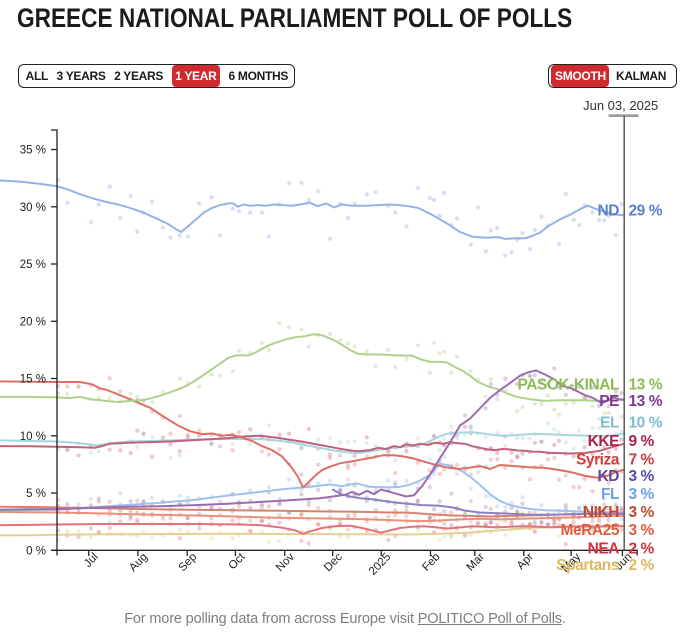 The height and width of the screenshot is (641, 690). What do you see at coordinates (609, 210) in the screenshot?
I see `svg-text: ND` at bounding box center [609, 210].